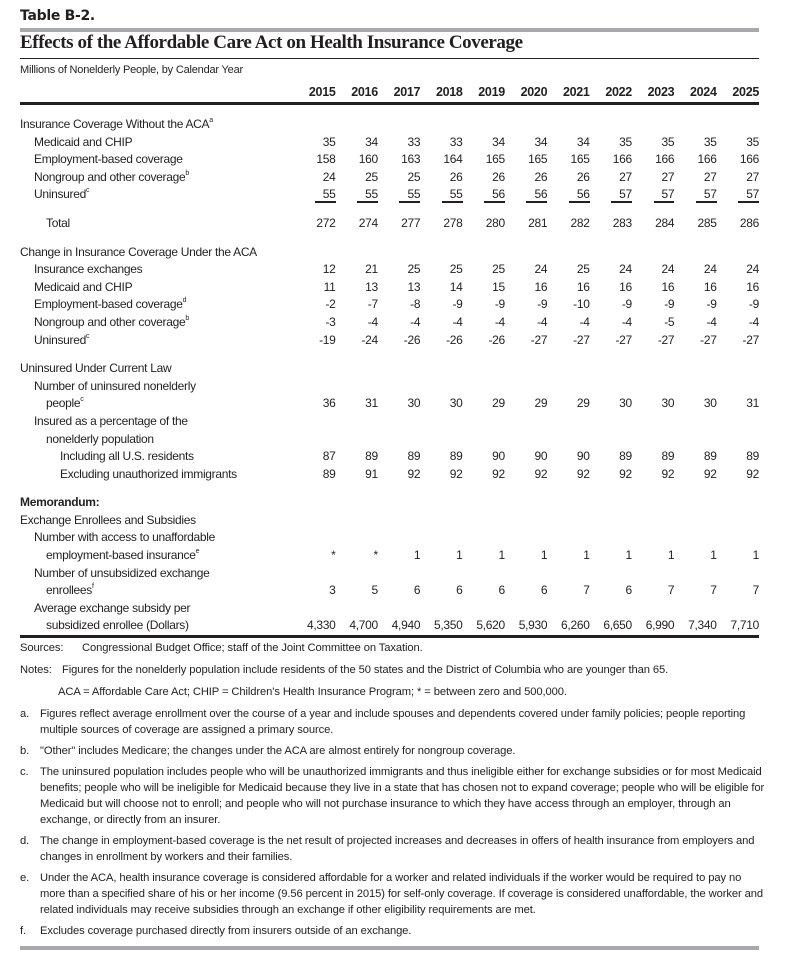 This screenshot has height=964, width=789. What do you see at coordinates (389, 440) in the screenshot?
I see `table-row: nonelderly population` at bounding box center [389, 440].